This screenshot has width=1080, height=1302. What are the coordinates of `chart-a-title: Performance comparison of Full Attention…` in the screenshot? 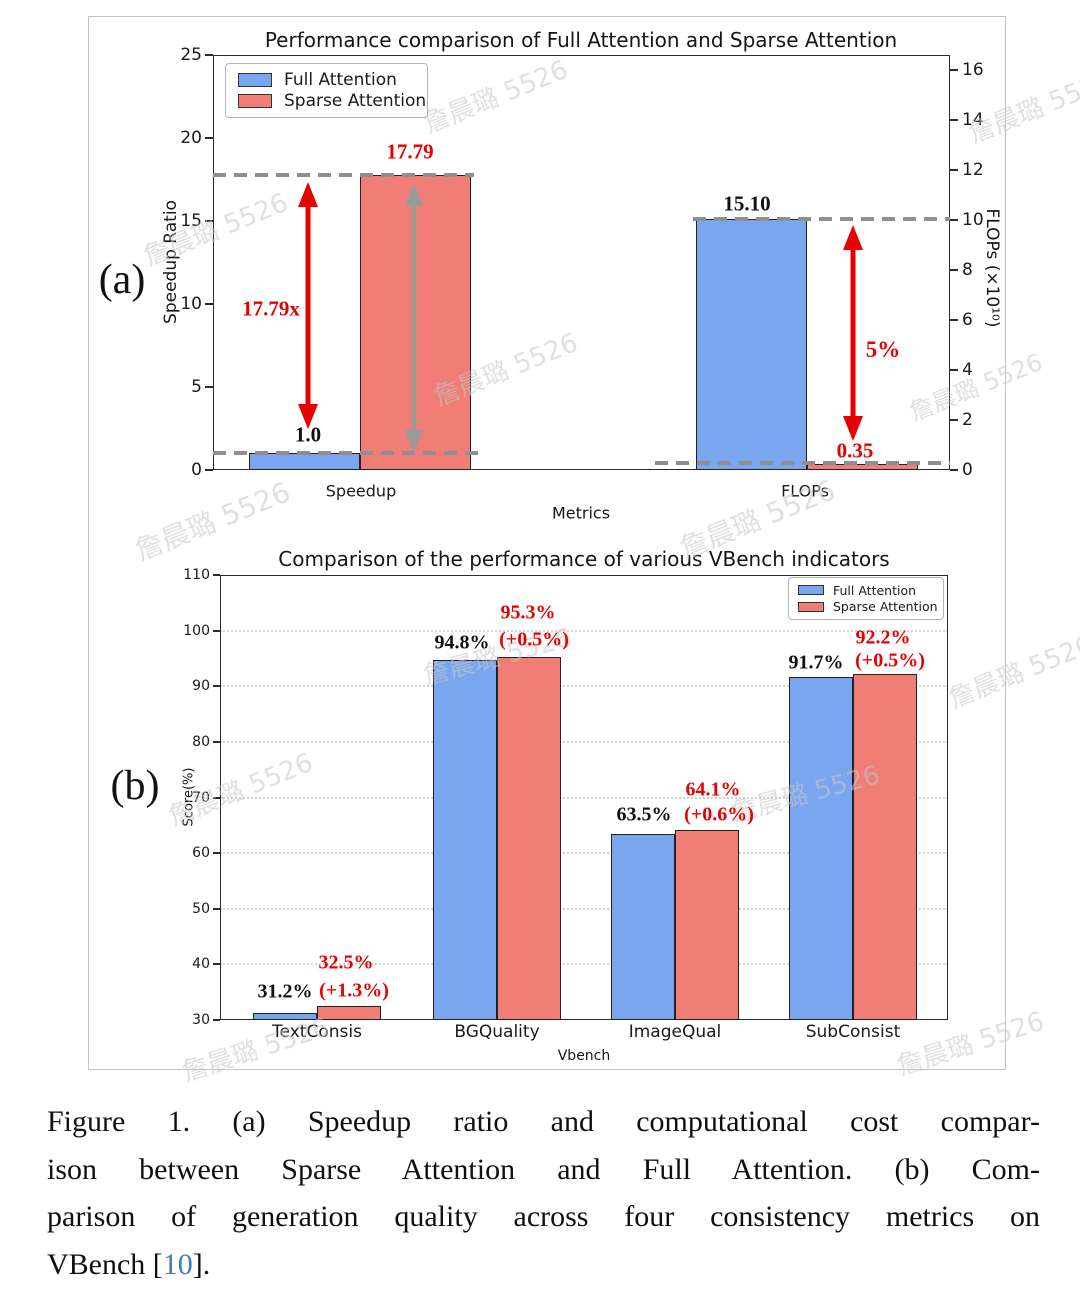 It's located at (581, 40).